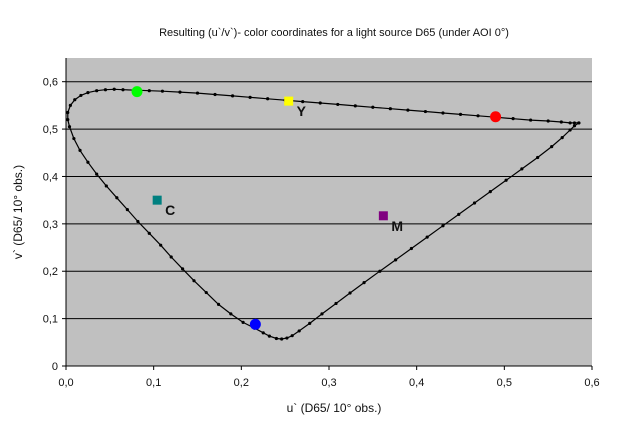  Describe the element at coordinates (50, 225) in the screenshot. I see `y-tick-label: 0,3` at that location.